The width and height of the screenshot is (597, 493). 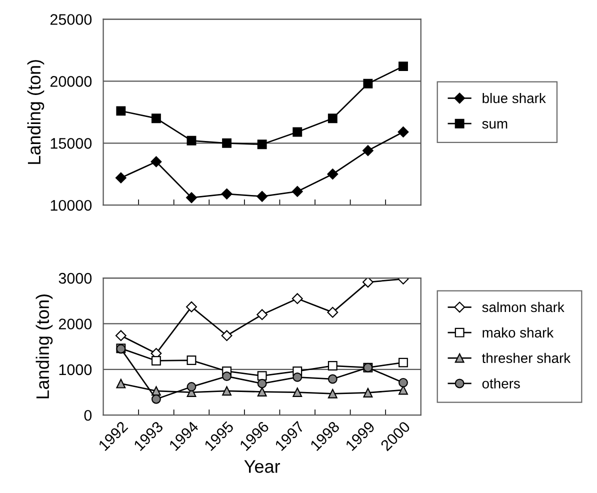 I want to click on legend-label: sum, so click(x=495, y=125).